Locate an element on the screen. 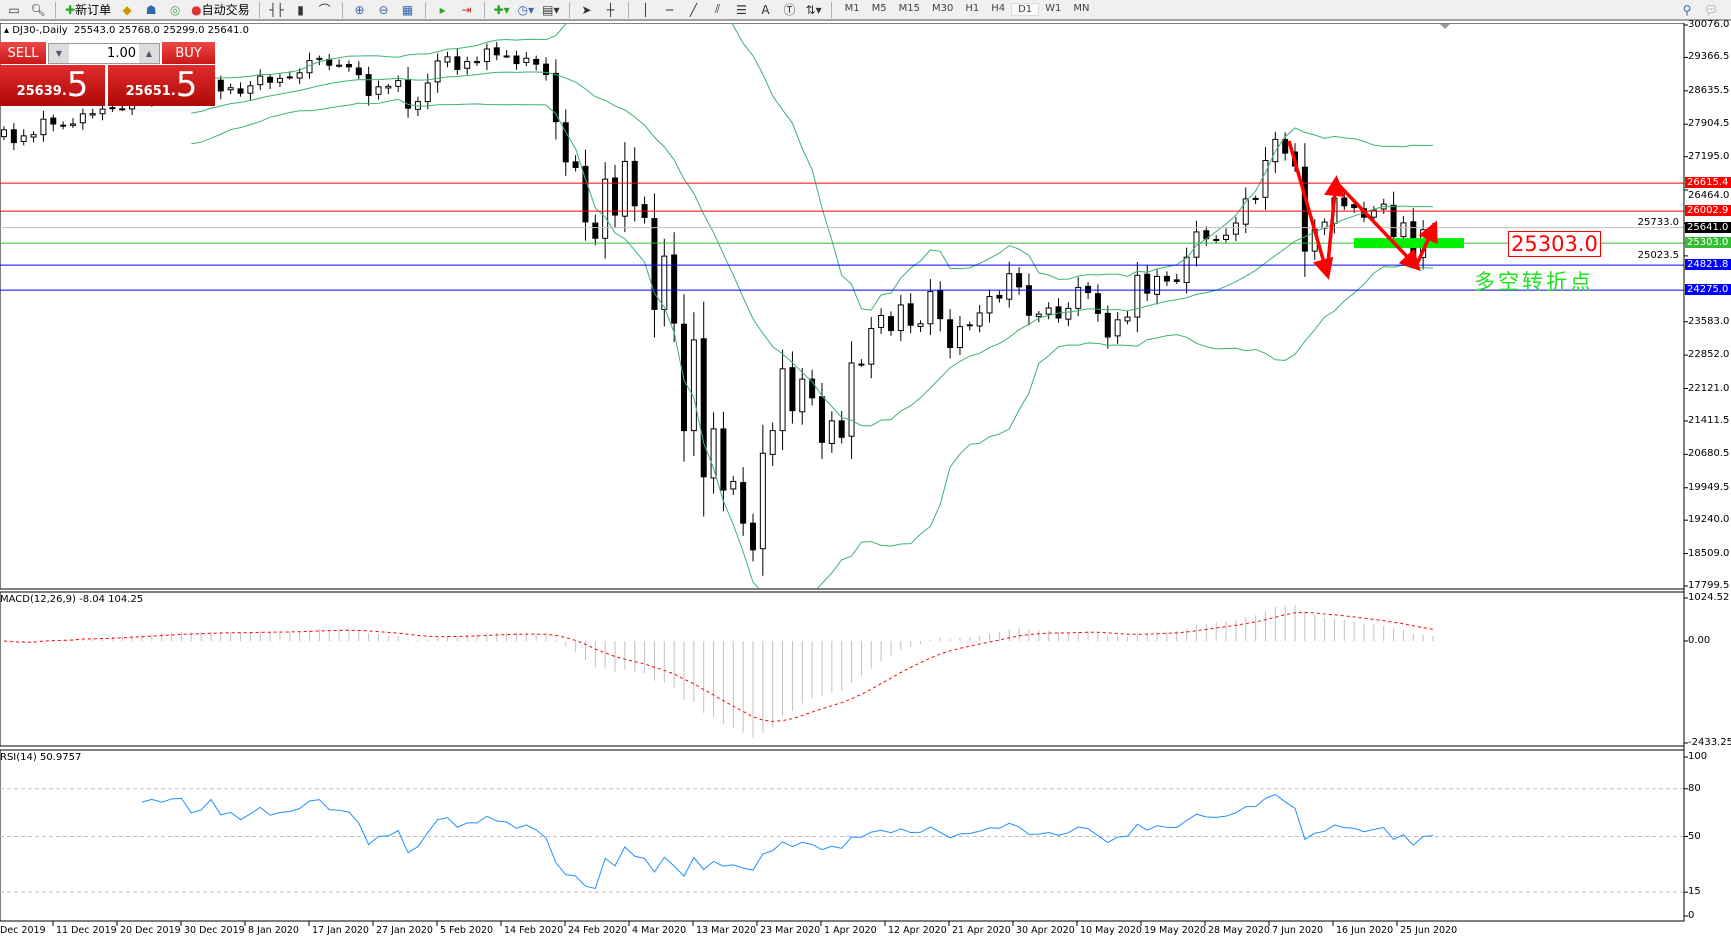 The width and height of the screenshot is (1731, 942). chart-shift-icon: ⇥ is located at coordinates (466, 9).